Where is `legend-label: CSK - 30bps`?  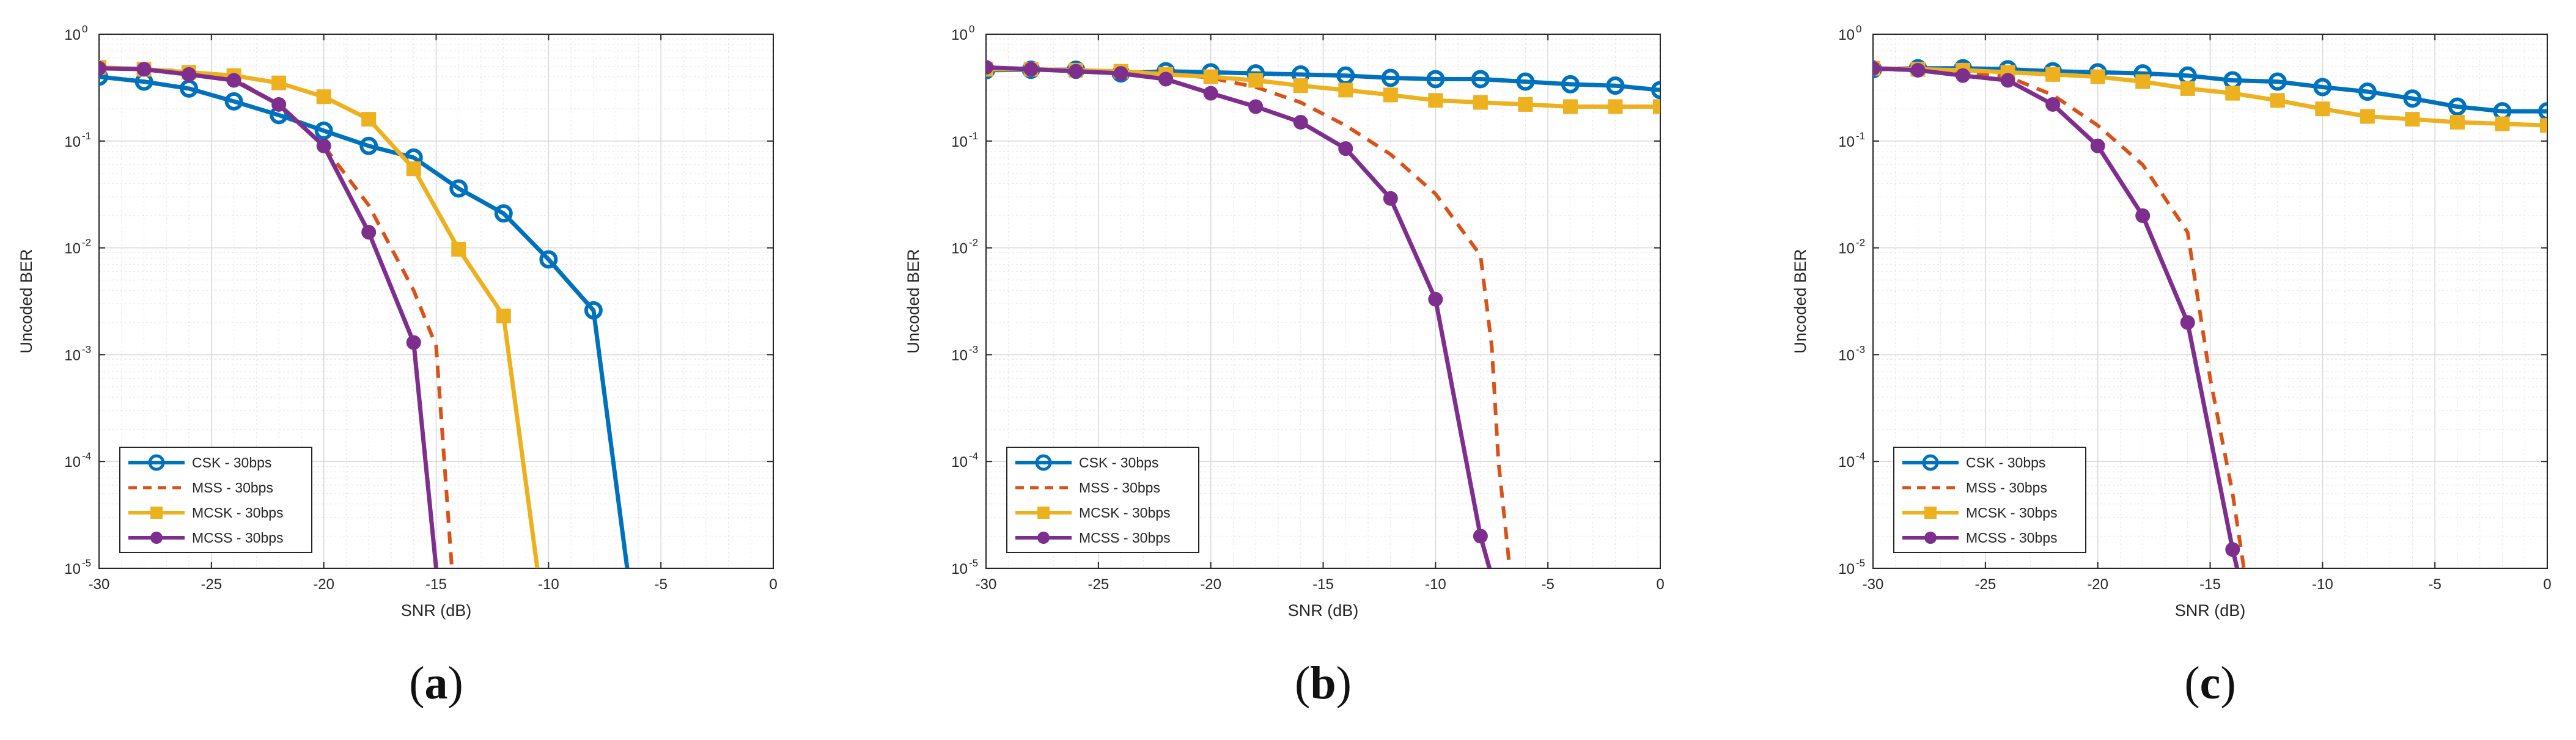
legend-label: CSK - 30bps is located at coordinates (1118, 463).